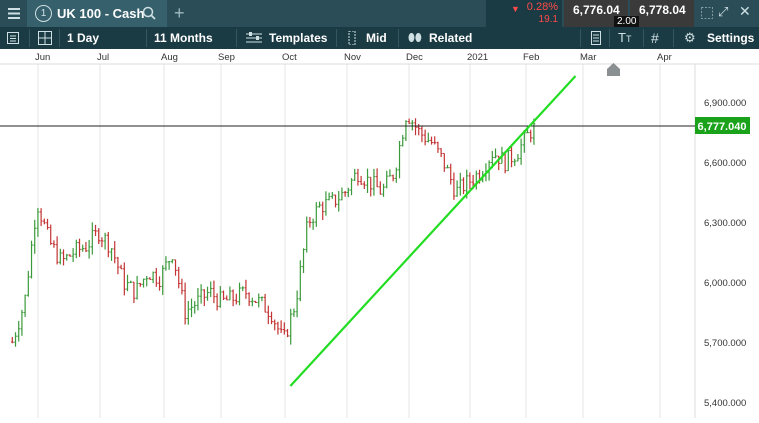 The width and height of the screenshot is (759, 423). What do you see at coordinates (655, 38) in the screenshot?
I see `grid-icon: #` at bounding box center [655, 38].